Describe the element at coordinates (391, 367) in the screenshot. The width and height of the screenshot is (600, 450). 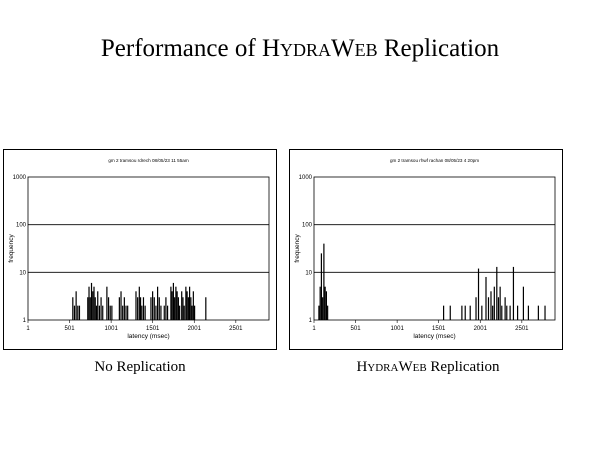
I see `caption-brand: HydraWeb` at that location.